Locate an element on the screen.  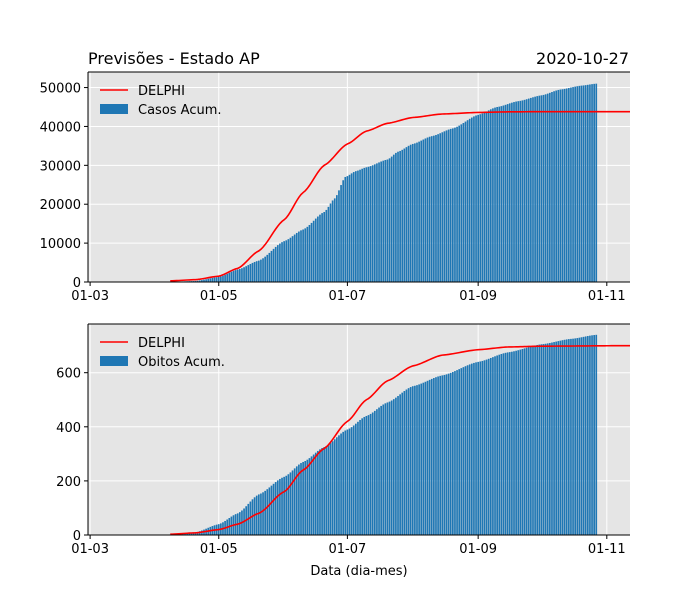
y-tick-label: 10000 is located at coordinates (60, 244).